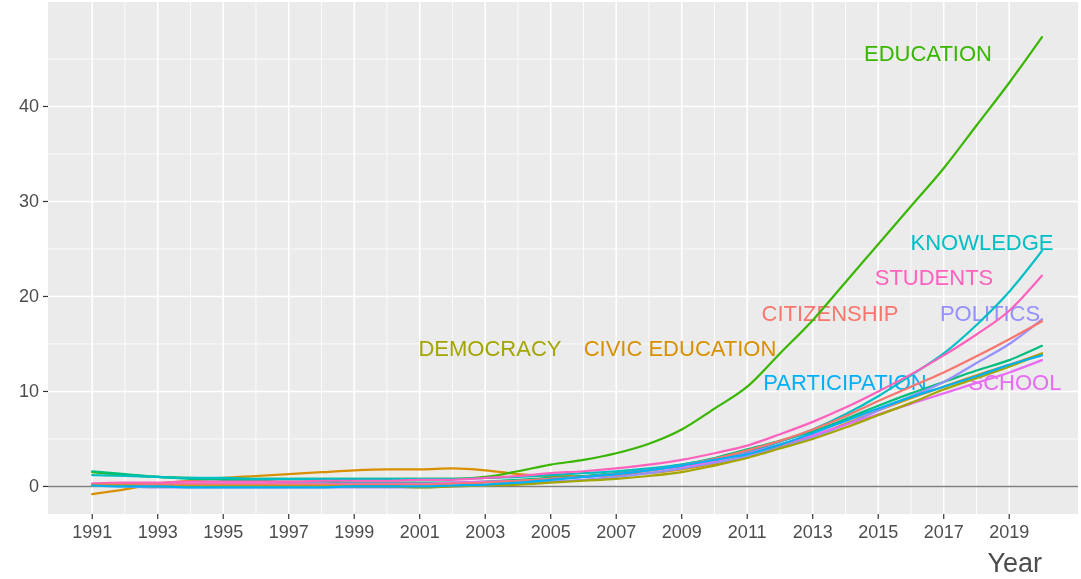 This screenshot has width=1081, height=579. What do you see at coordinates (157, 532) in the screenshot?
I see `x-tick-label: 1993` at bounding box center [157, 532].